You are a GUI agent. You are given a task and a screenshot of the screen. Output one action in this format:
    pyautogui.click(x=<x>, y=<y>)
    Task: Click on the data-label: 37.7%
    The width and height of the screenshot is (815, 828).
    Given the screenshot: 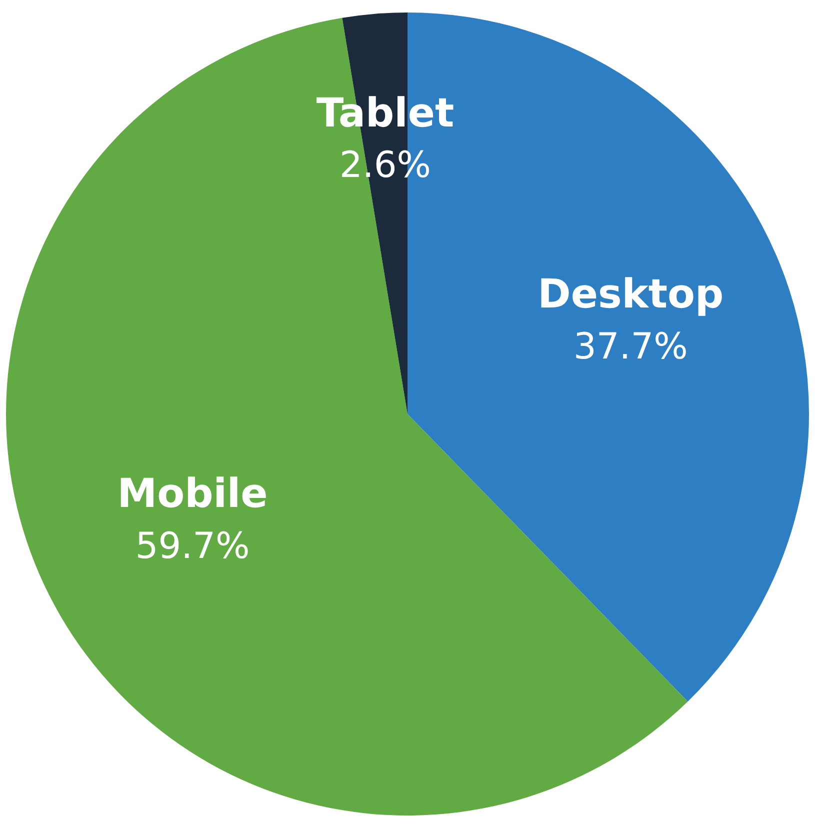 What is the action you would take?
    pyautogui.click(x=630, y=347)
    